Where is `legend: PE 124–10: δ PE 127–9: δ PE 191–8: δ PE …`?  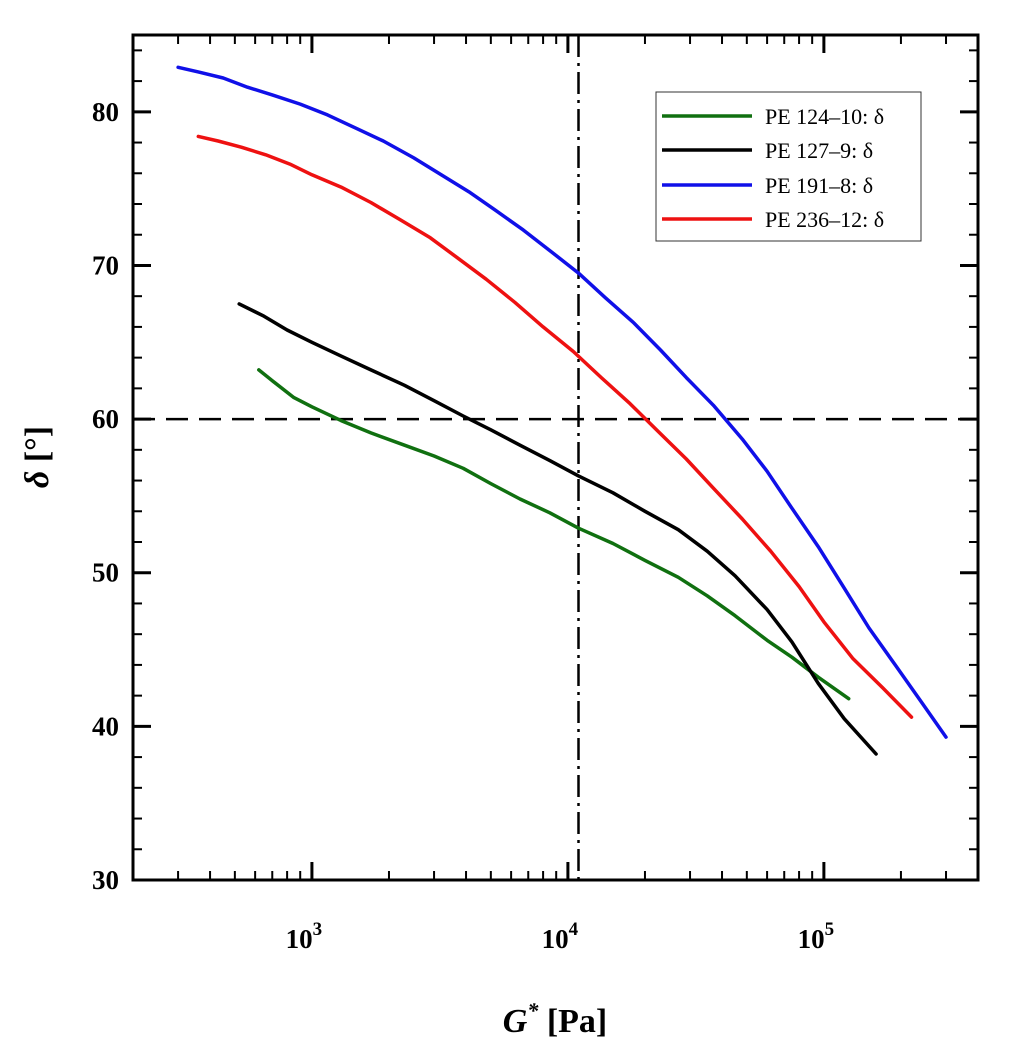
legend: PE 124–10: δ PE 127–9: δ PE 191–8: δ PE … is located at coordinates (788, 166).